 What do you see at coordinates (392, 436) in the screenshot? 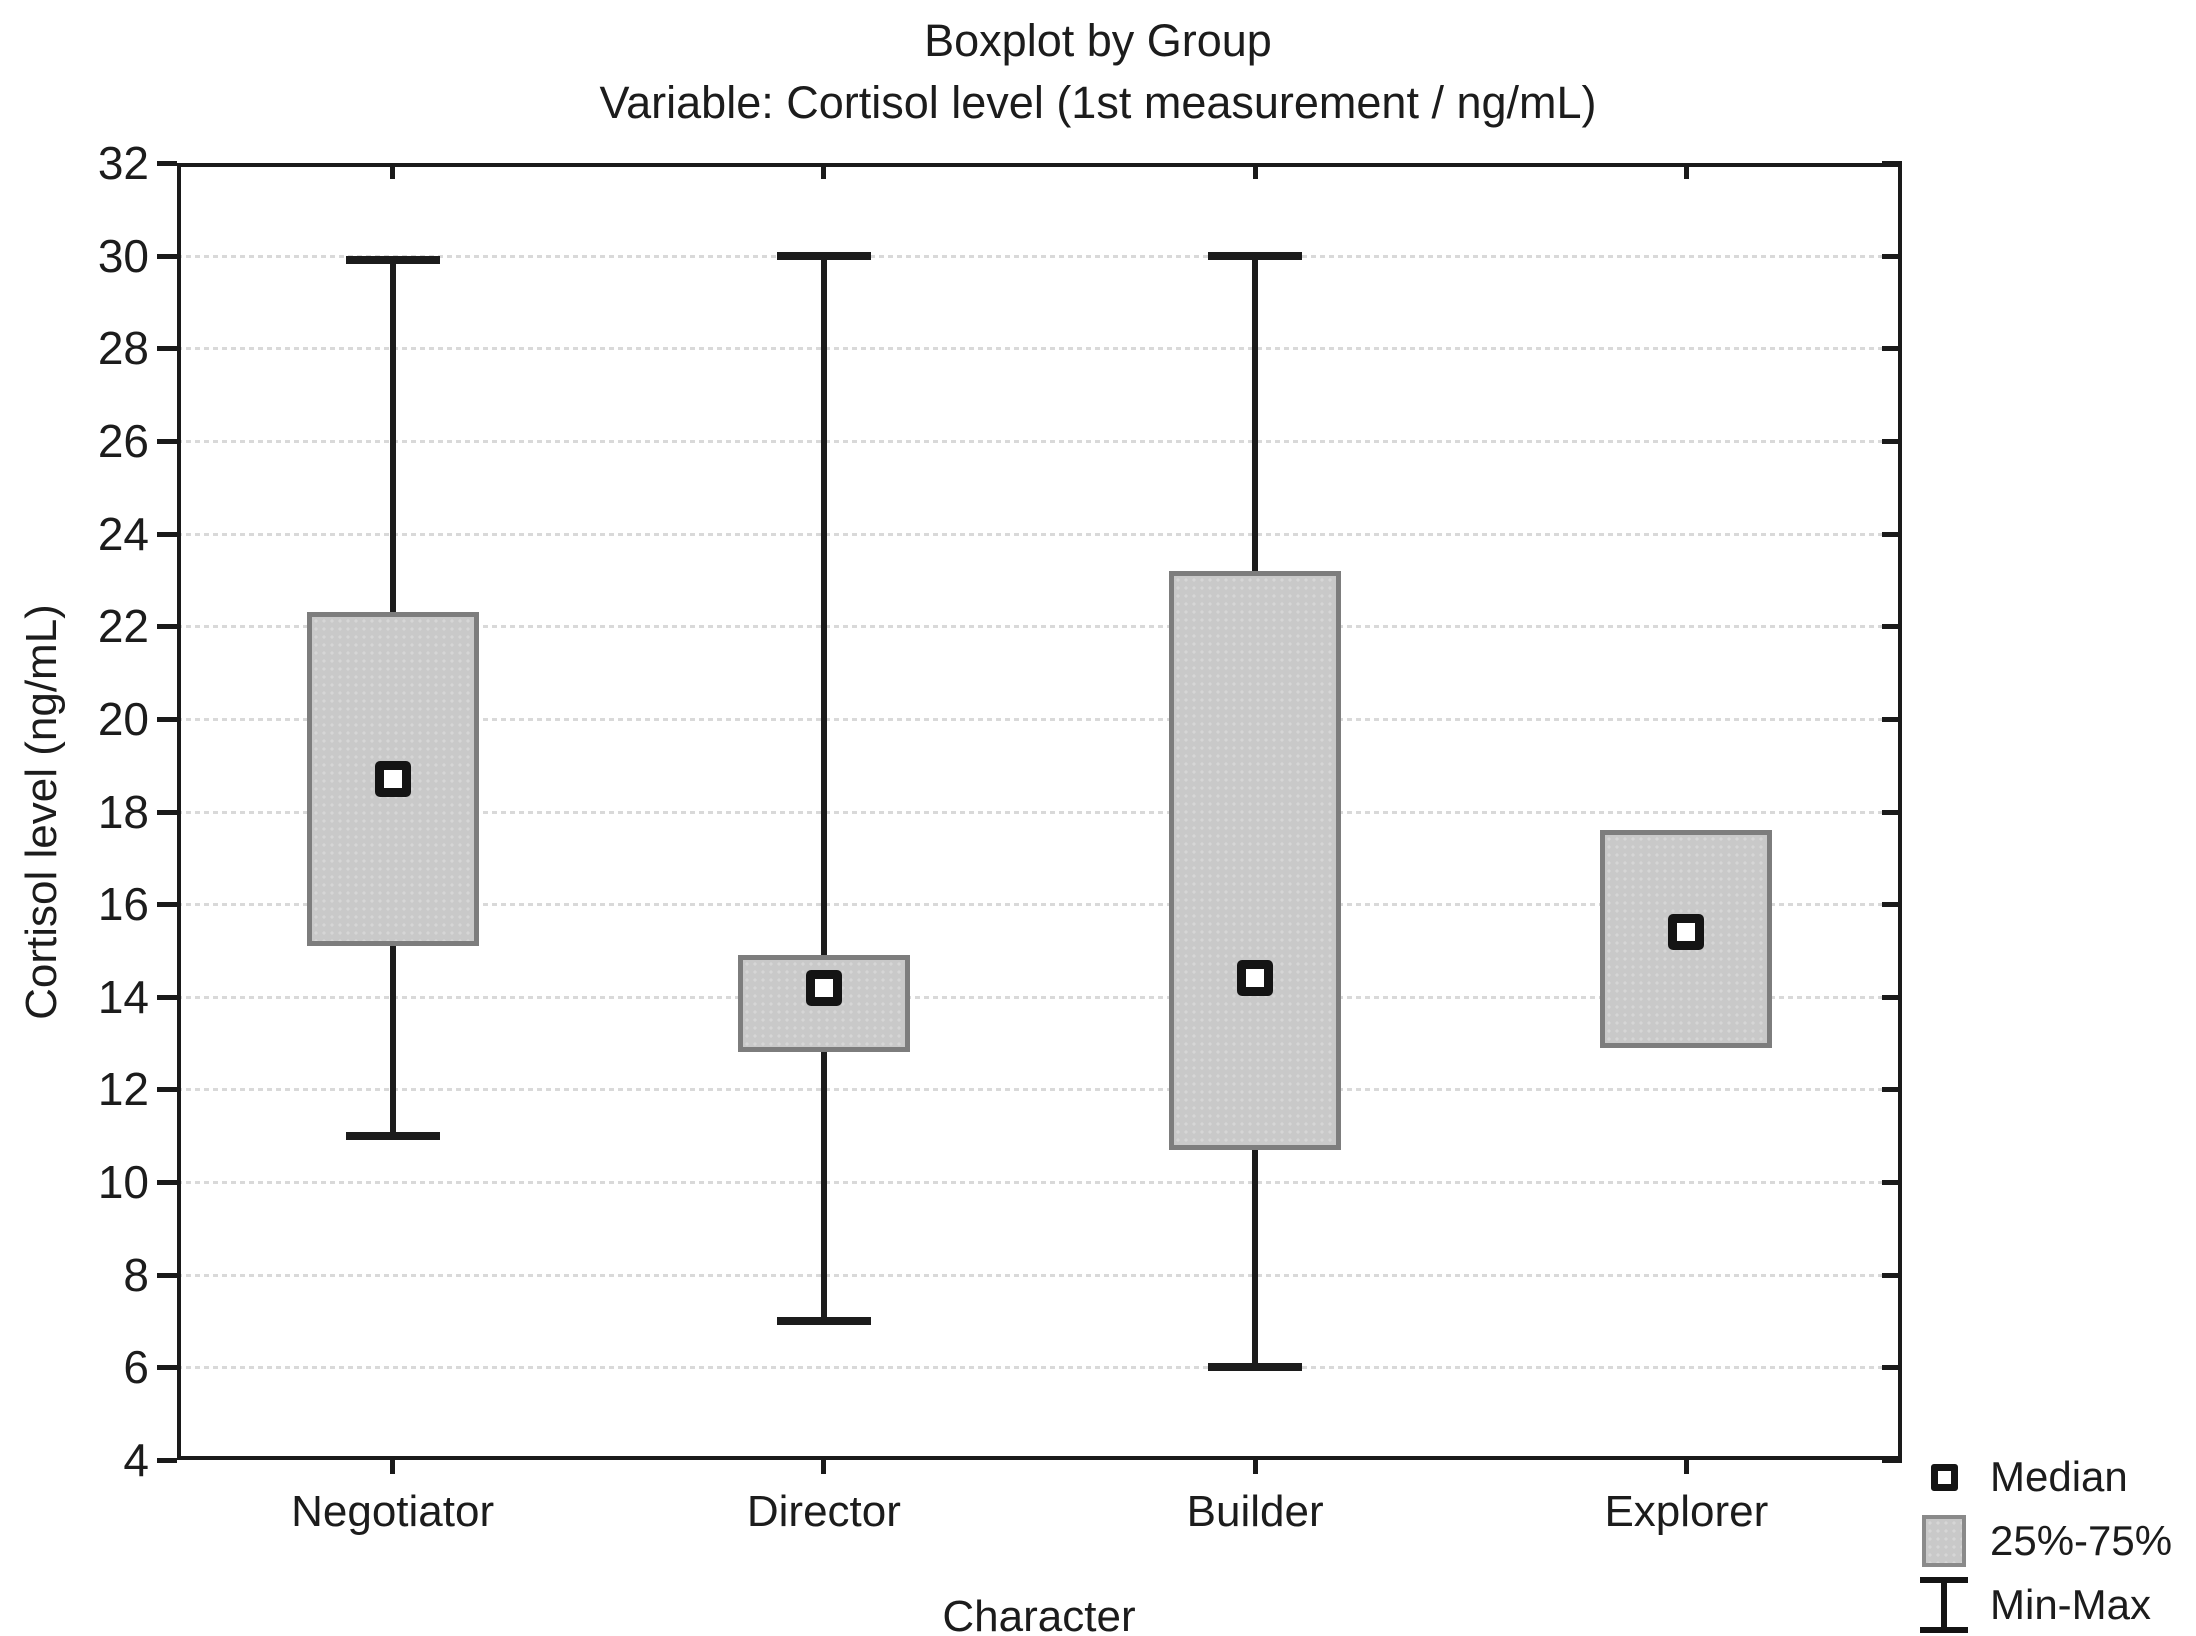
I see `whisker-upper-stem-Negotiator` at bounding box center [392, 436].